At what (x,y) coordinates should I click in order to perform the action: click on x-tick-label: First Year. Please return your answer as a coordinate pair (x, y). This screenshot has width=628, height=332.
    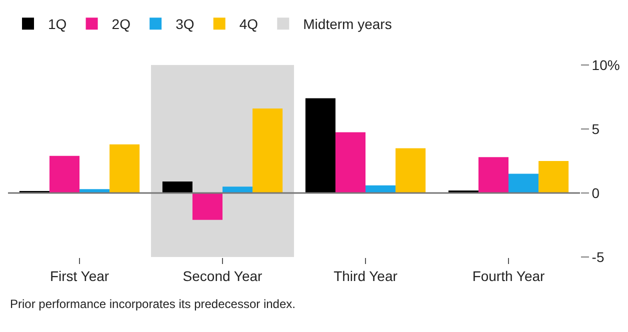
    Looking at the image, I should click on (80, 276).